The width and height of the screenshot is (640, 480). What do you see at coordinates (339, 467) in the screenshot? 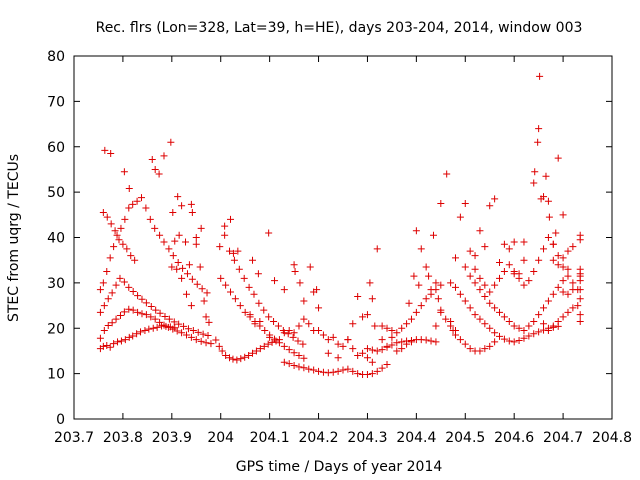
I see `x-axis-label: GPS time / Days of year 2014` at bounding box center [339, 467].